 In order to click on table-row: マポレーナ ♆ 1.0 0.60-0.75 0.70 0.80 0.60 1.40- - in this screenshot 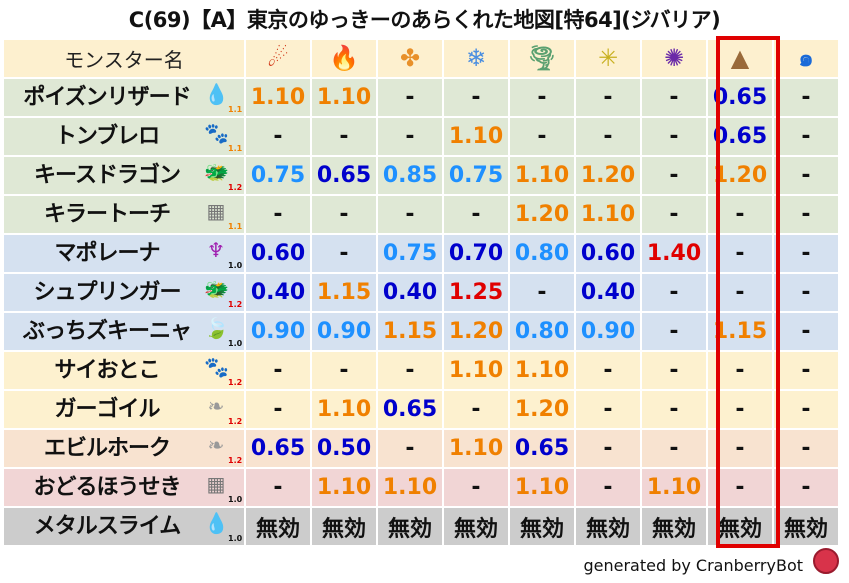, I will do `click(421, 253)`.